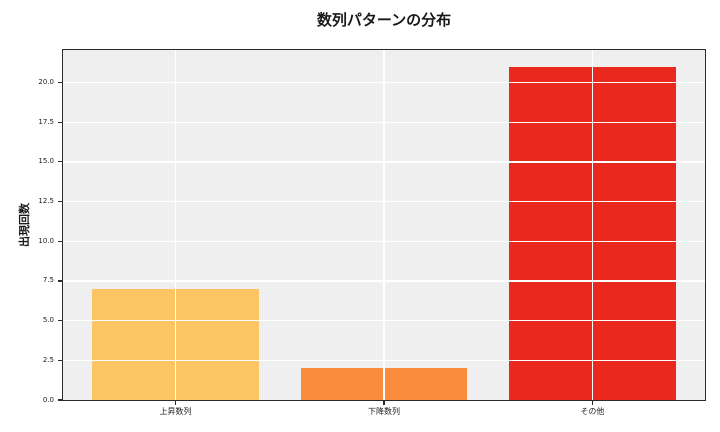  I want to click on x-tick-label: 下降数列, so click(384, 411).